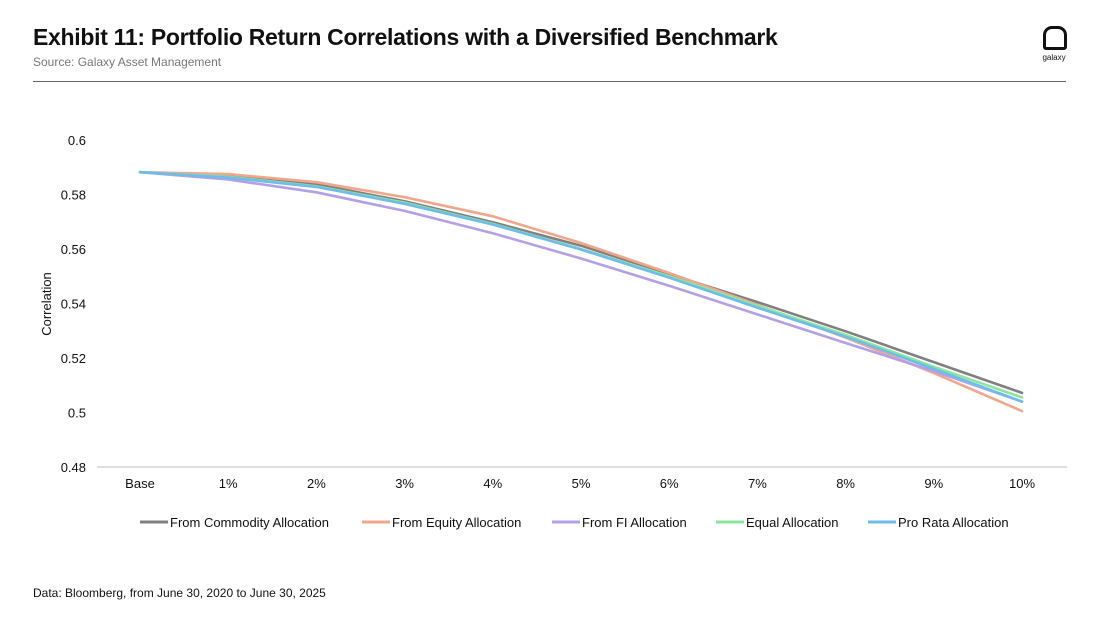 This screenshot has height=617, width=1100. I want to click on y-tick-label: 0.58, so click(73, 195).